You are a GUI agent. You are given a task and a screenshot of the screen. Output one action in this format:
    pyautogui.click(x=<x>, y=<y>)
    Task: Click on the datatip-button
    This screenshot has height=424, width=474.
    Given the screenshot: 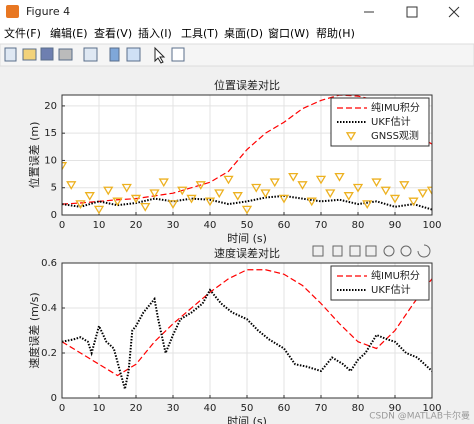 What is the action you would take?
    pyautogui.click(x=337, y=251)
    